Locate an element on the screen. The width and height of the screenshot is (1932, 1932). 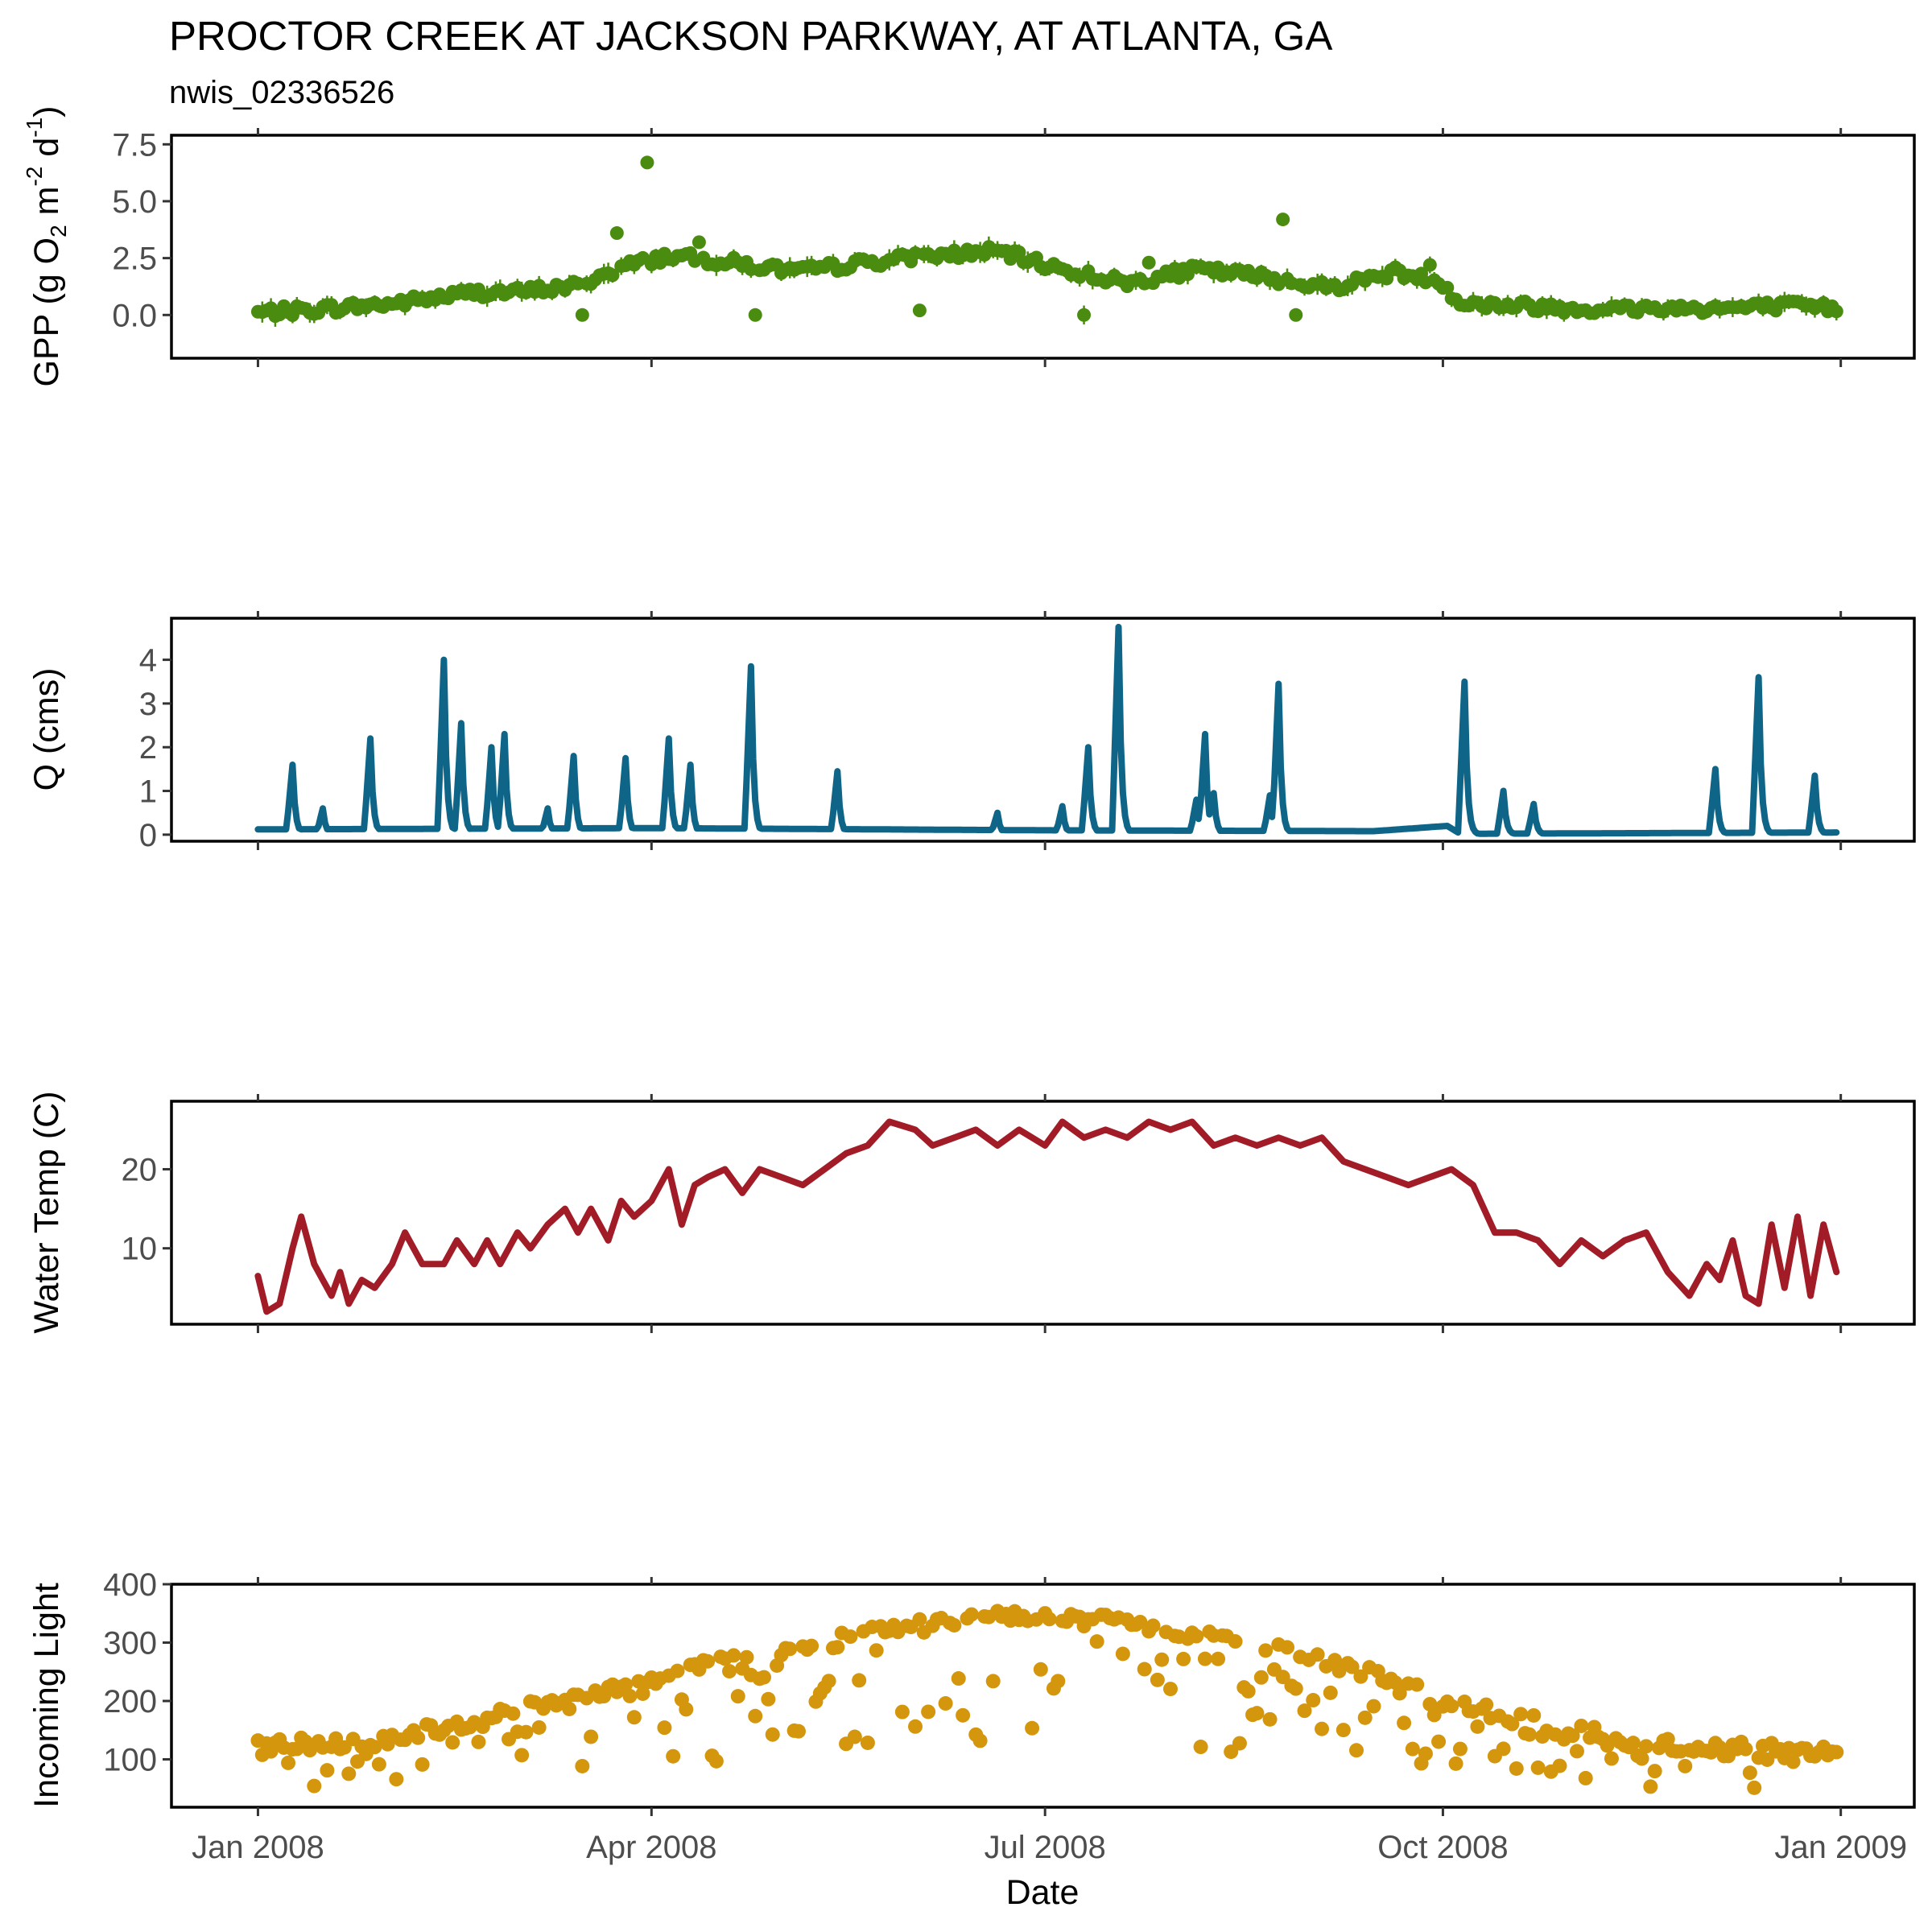
y-tick-label-light-3: 400 is located at coordinates (130, 1585).